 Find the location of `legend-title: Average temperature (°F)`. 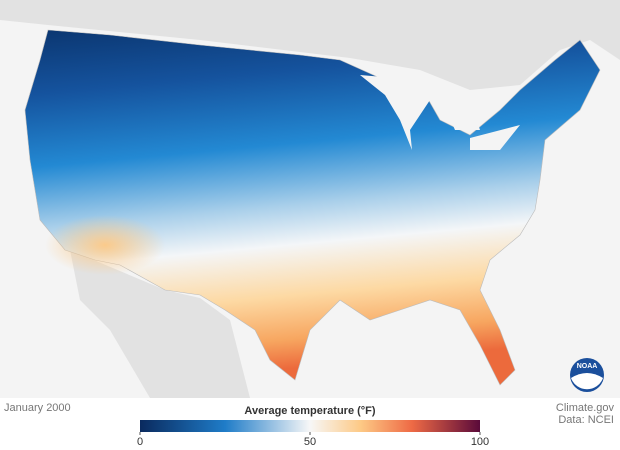

legend-title: Average temperature (°F) is located at coordinates (309, 411).